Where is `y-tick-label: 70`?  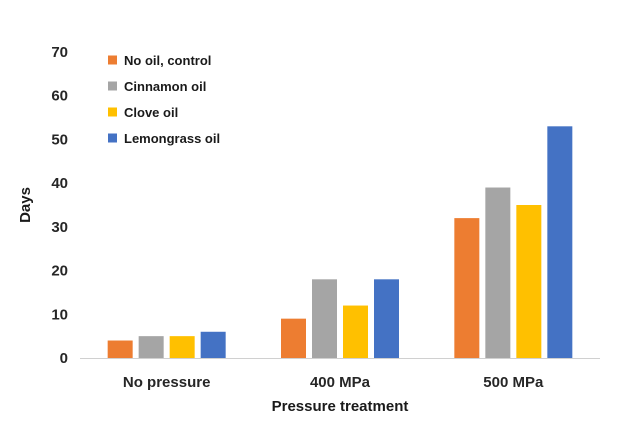 y-tick-label: 70 is located at coordinates (59, 52).